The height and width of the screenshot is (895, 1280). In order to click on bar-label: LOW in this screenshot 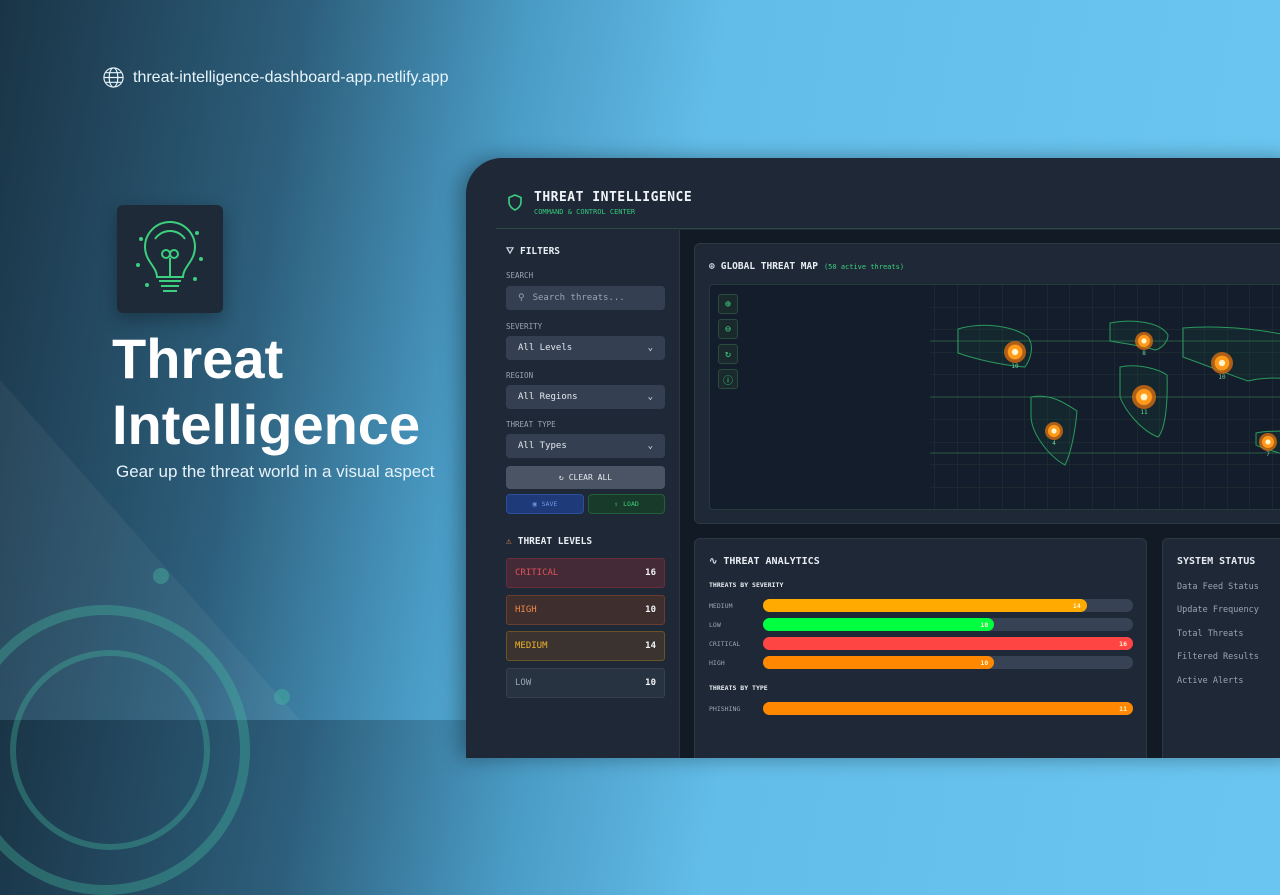, I will do `click(715, 625)`.